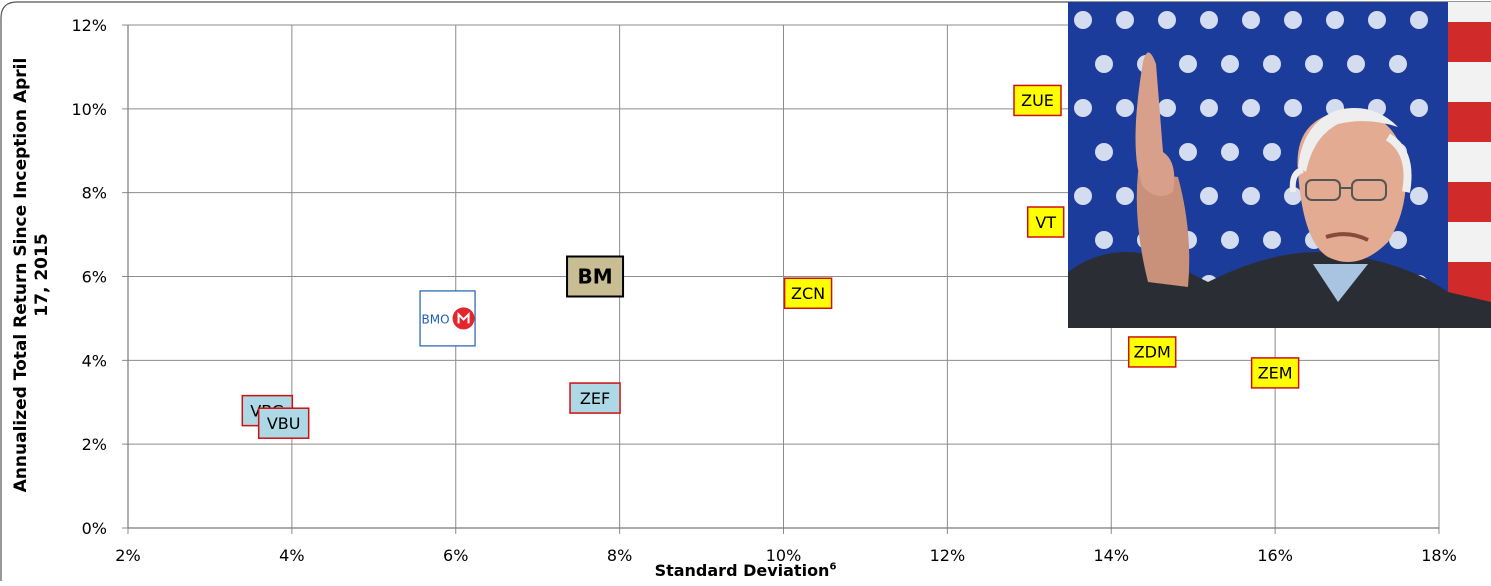 This screenshot has height=586, width=1491. I want to click on y-tick-label: 0%, so click(94, 528).